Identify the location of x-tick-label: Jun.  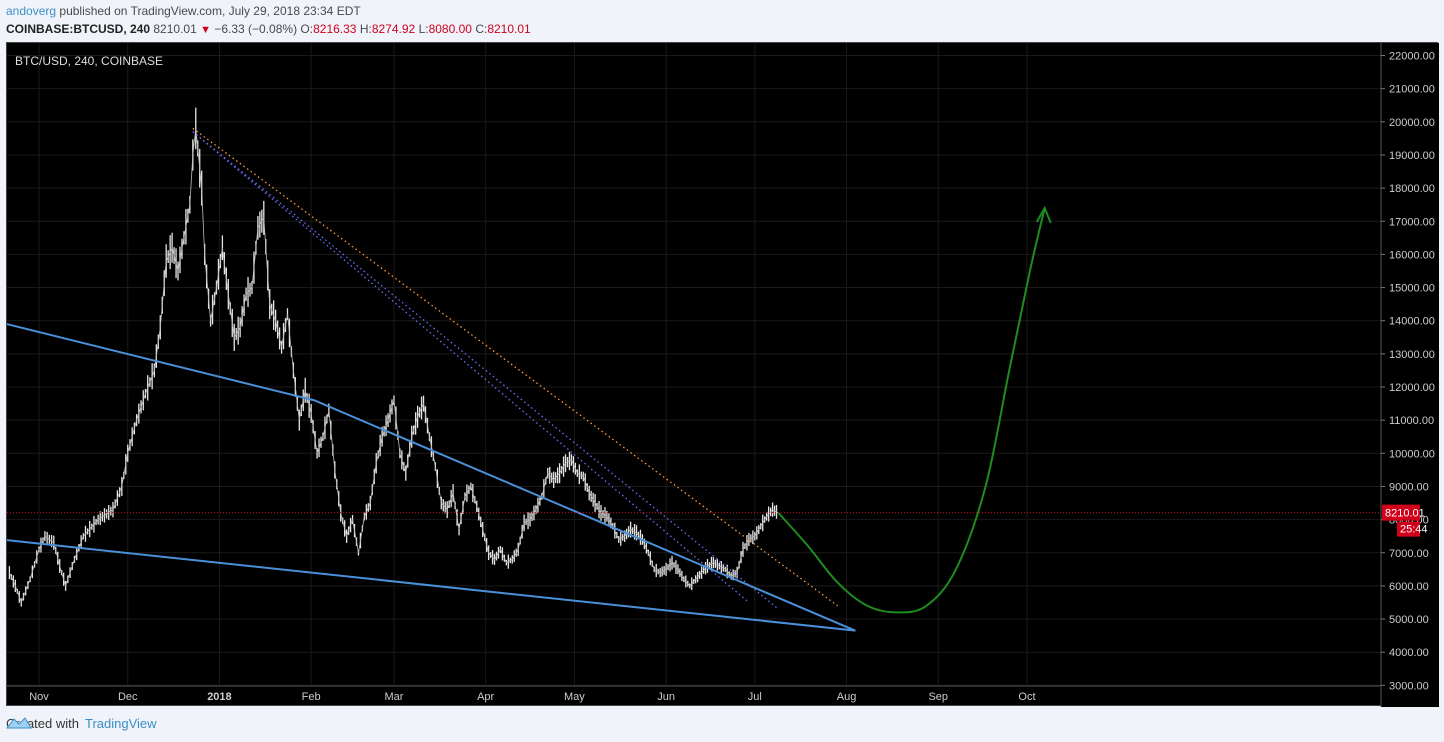
(666, 697).